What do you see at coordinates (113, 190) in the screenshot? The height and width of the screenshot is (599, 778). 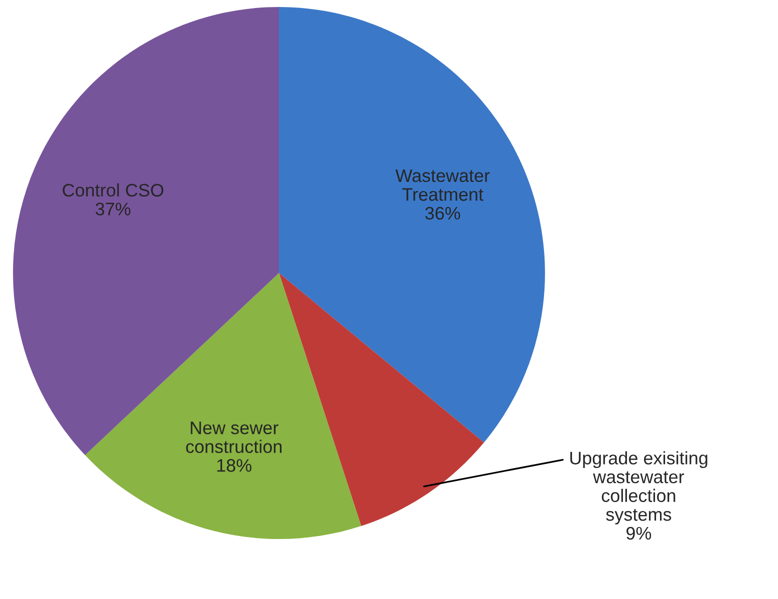 I see `slice-label: Control CSO` at bounding box center [113, 190].